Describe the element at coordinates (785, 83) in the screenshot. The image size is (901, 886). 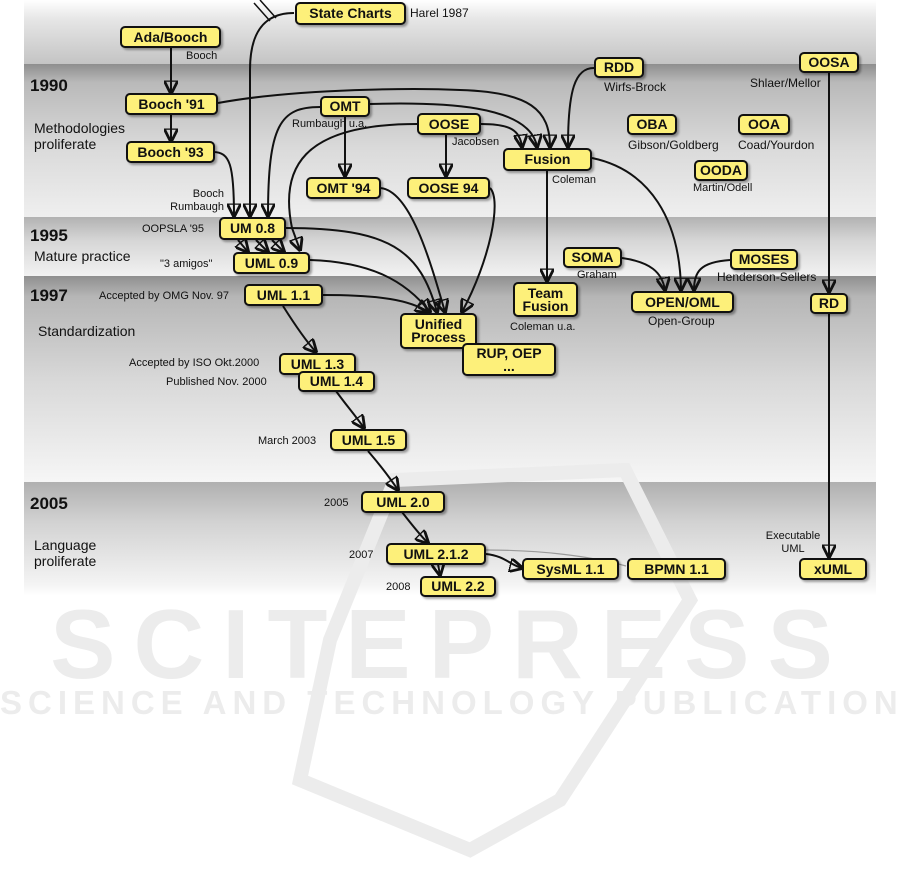
I see `label-shlaer-mellor: Shlaer/Mellor` at that location.